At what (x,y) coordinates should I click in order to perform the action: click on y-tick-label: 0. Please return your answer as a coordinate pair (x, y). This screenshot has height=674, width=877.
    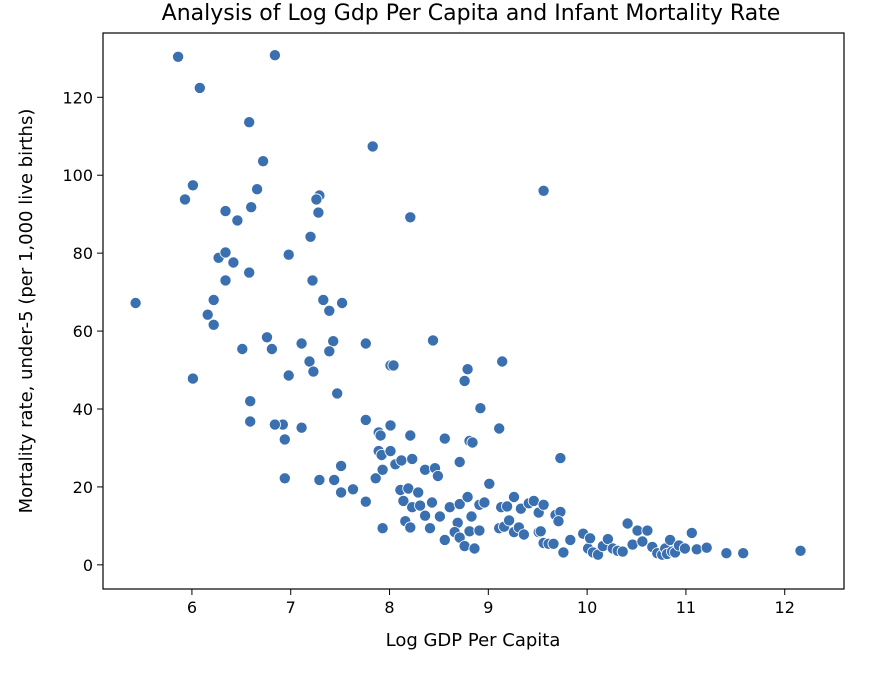
    Looking at the image, I should click on (88, 565).